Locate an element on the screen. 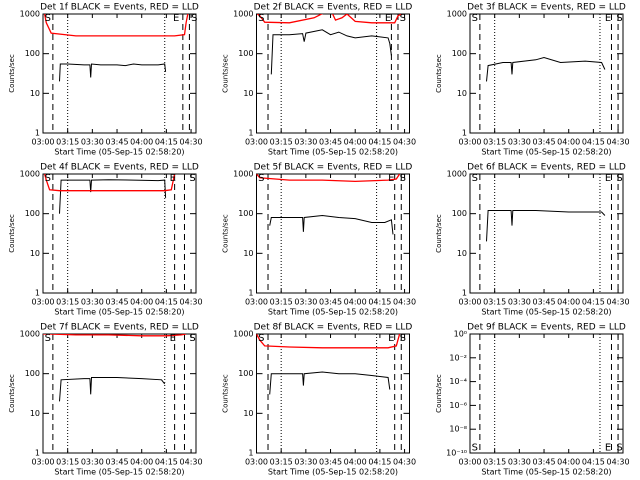  chart-title: Det 2f BLACK = Events, RED = LLD is located at coordinates (333, 8).